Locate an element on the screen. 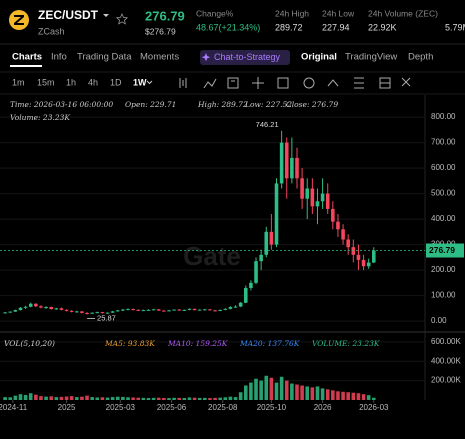  x-tick-label: 2025-06 is located at coordinates (172, 407).